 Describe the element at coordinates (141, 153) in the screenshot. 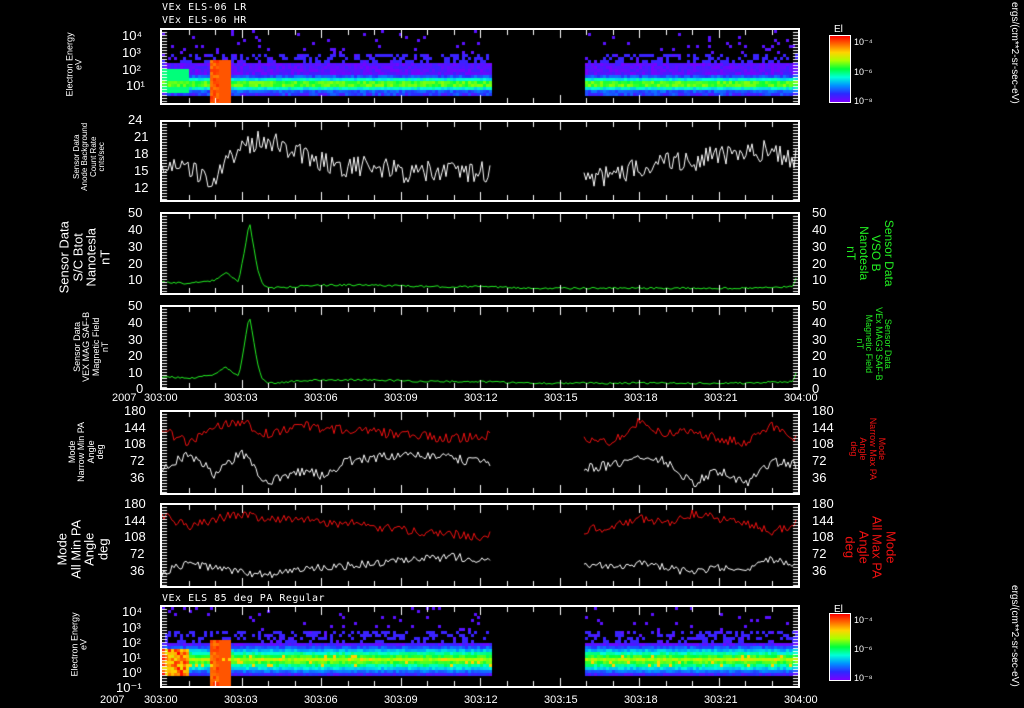

I see `ytick: 18` at that location.